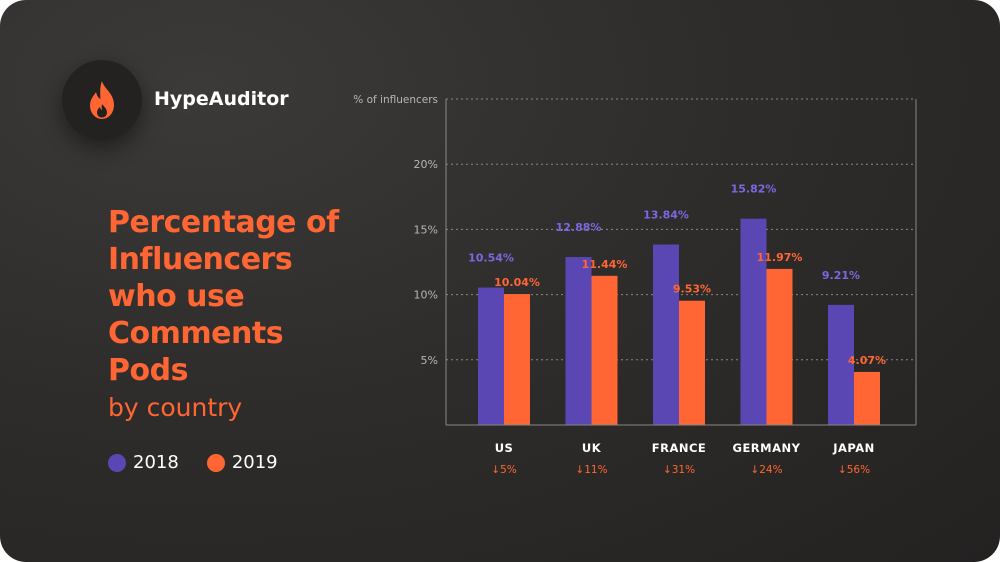  Describe the element at coordinates (766, 470) in the screenshot. I see `change-label-germany: ↓24%` at that location.